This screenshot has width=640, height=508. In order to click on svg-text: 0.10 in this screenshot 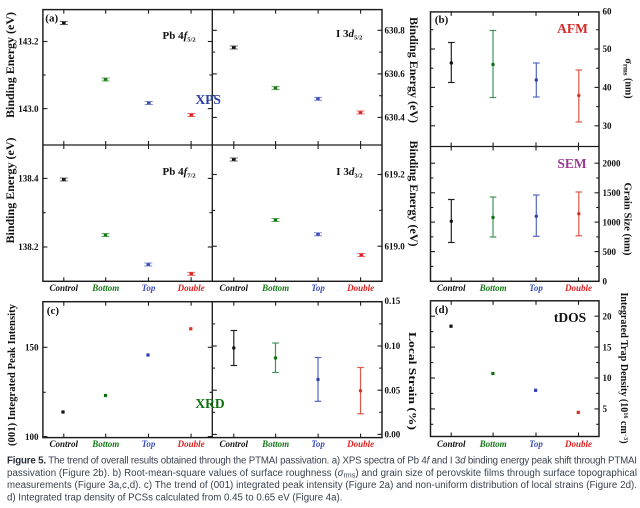, I will do `click(393, 346)`.